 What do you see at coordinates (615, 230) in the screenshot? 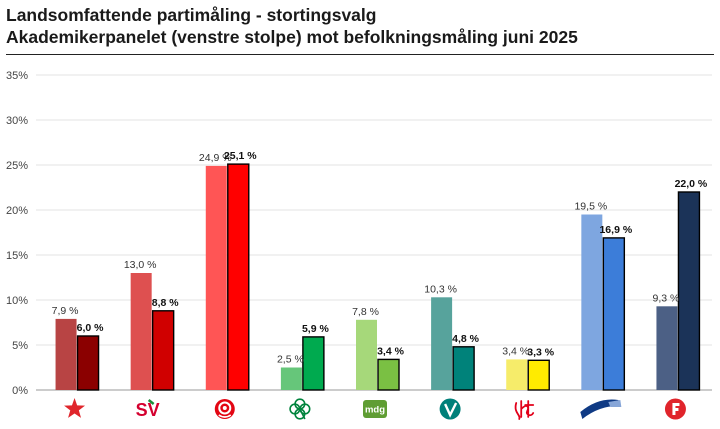
I see `value-label-population: 16,9 %` at bounding box center [615, 230].